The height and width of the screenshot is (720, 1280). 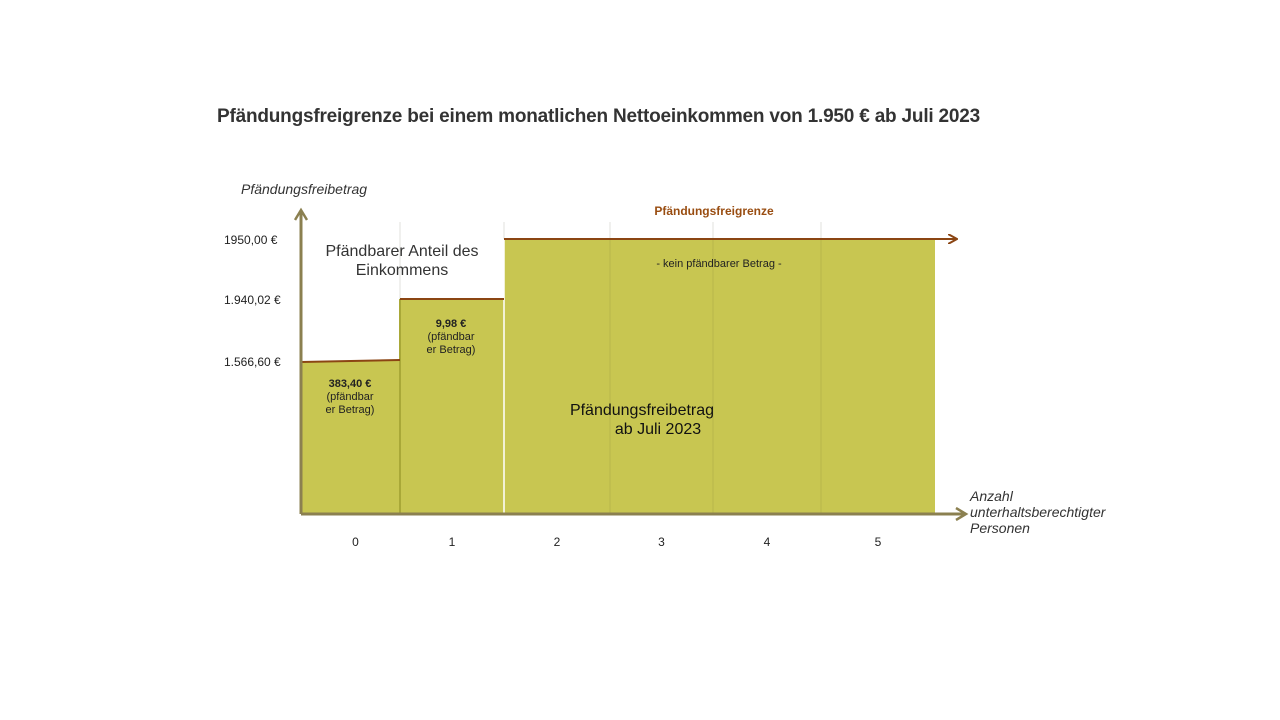 I want to click on x-axis-label-line: unterhaltsberechtigter, so click(x=1038, y=512).